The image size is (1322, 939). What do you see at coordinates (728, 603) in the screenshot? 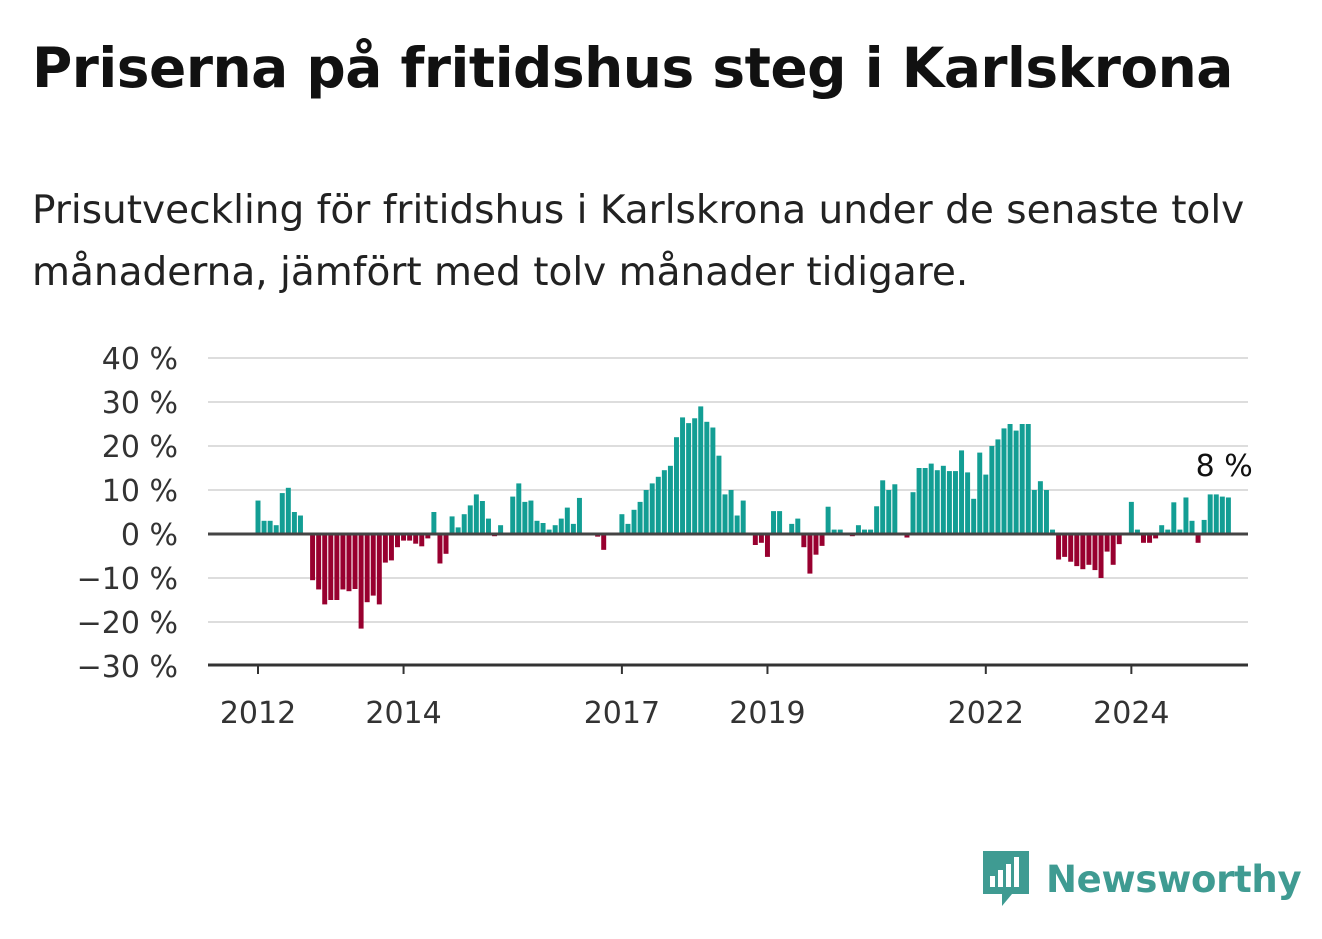
I see `axes` at bounding box center [728, 603].